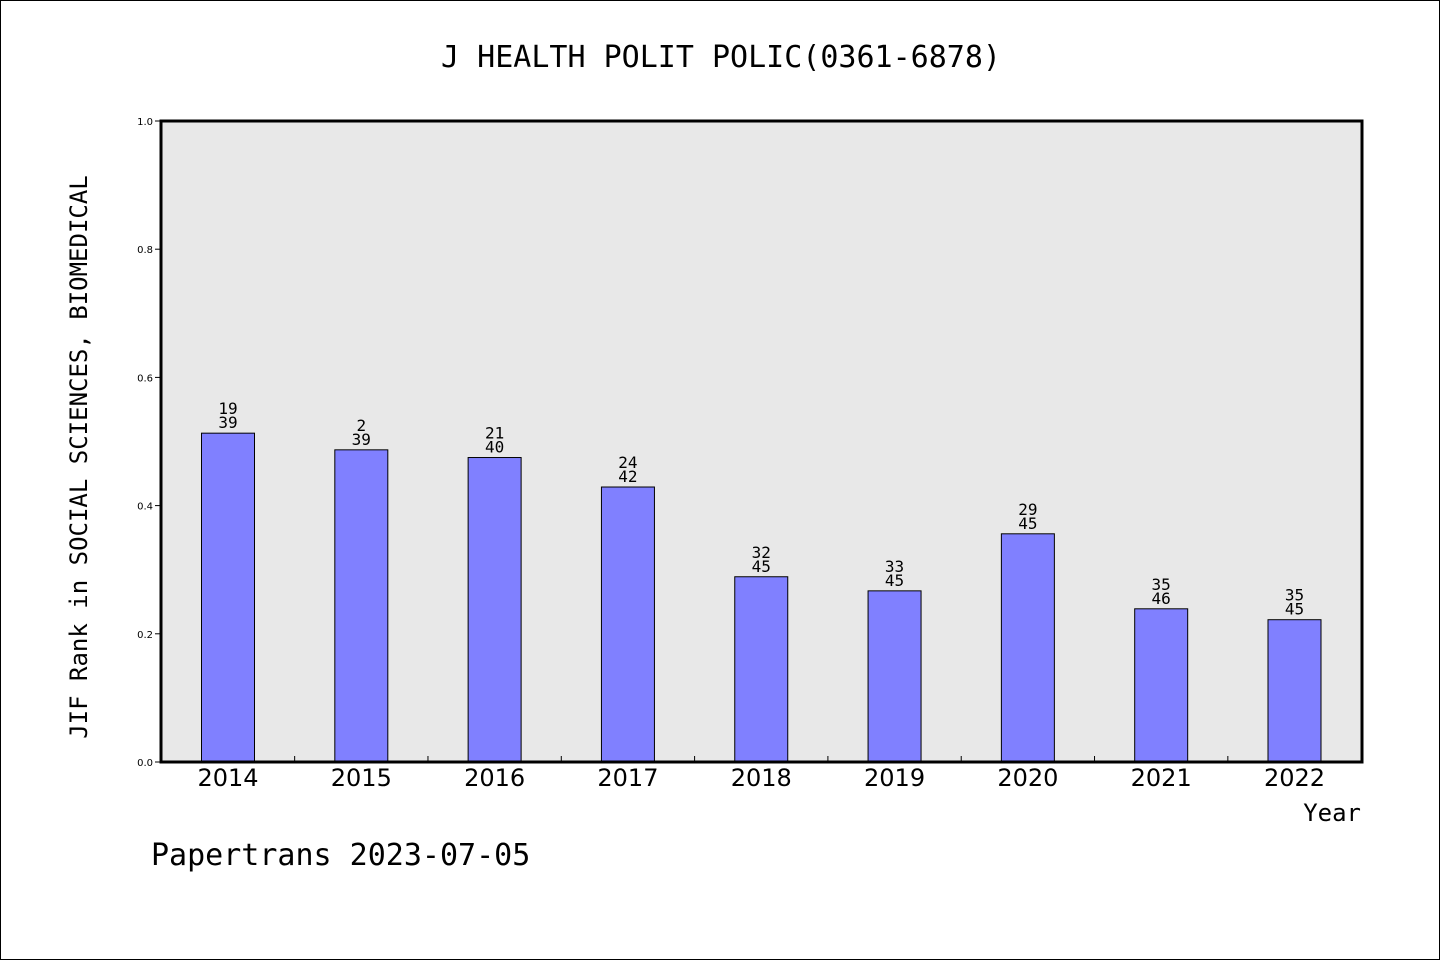 This screenshot has height=961, width=1440. I want to click on x-tick-label: 2021, so click(1161, 778).